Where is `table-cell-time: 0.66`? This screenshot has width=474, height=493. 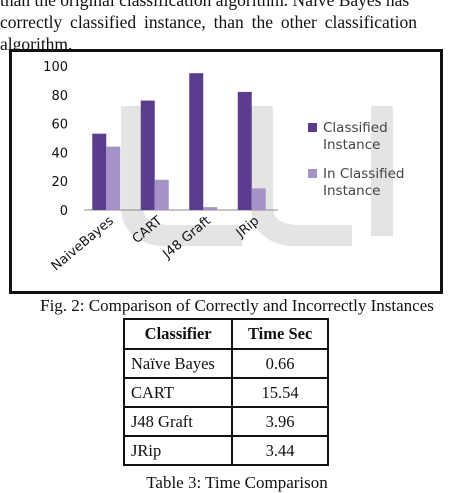
table-cell-time: 0.66 is located at coordinates (280, 363).